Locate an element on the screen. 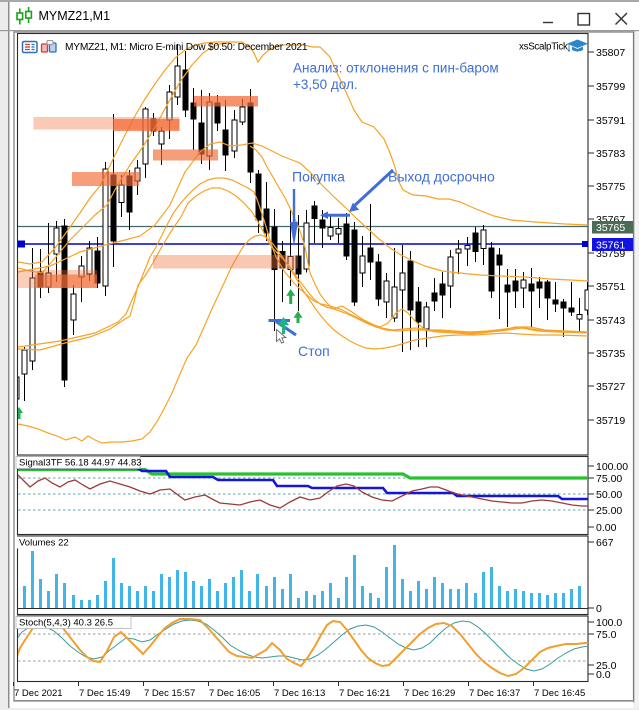  svg-text: 7 Dec 16:05 is located at coordinates (234, 693).